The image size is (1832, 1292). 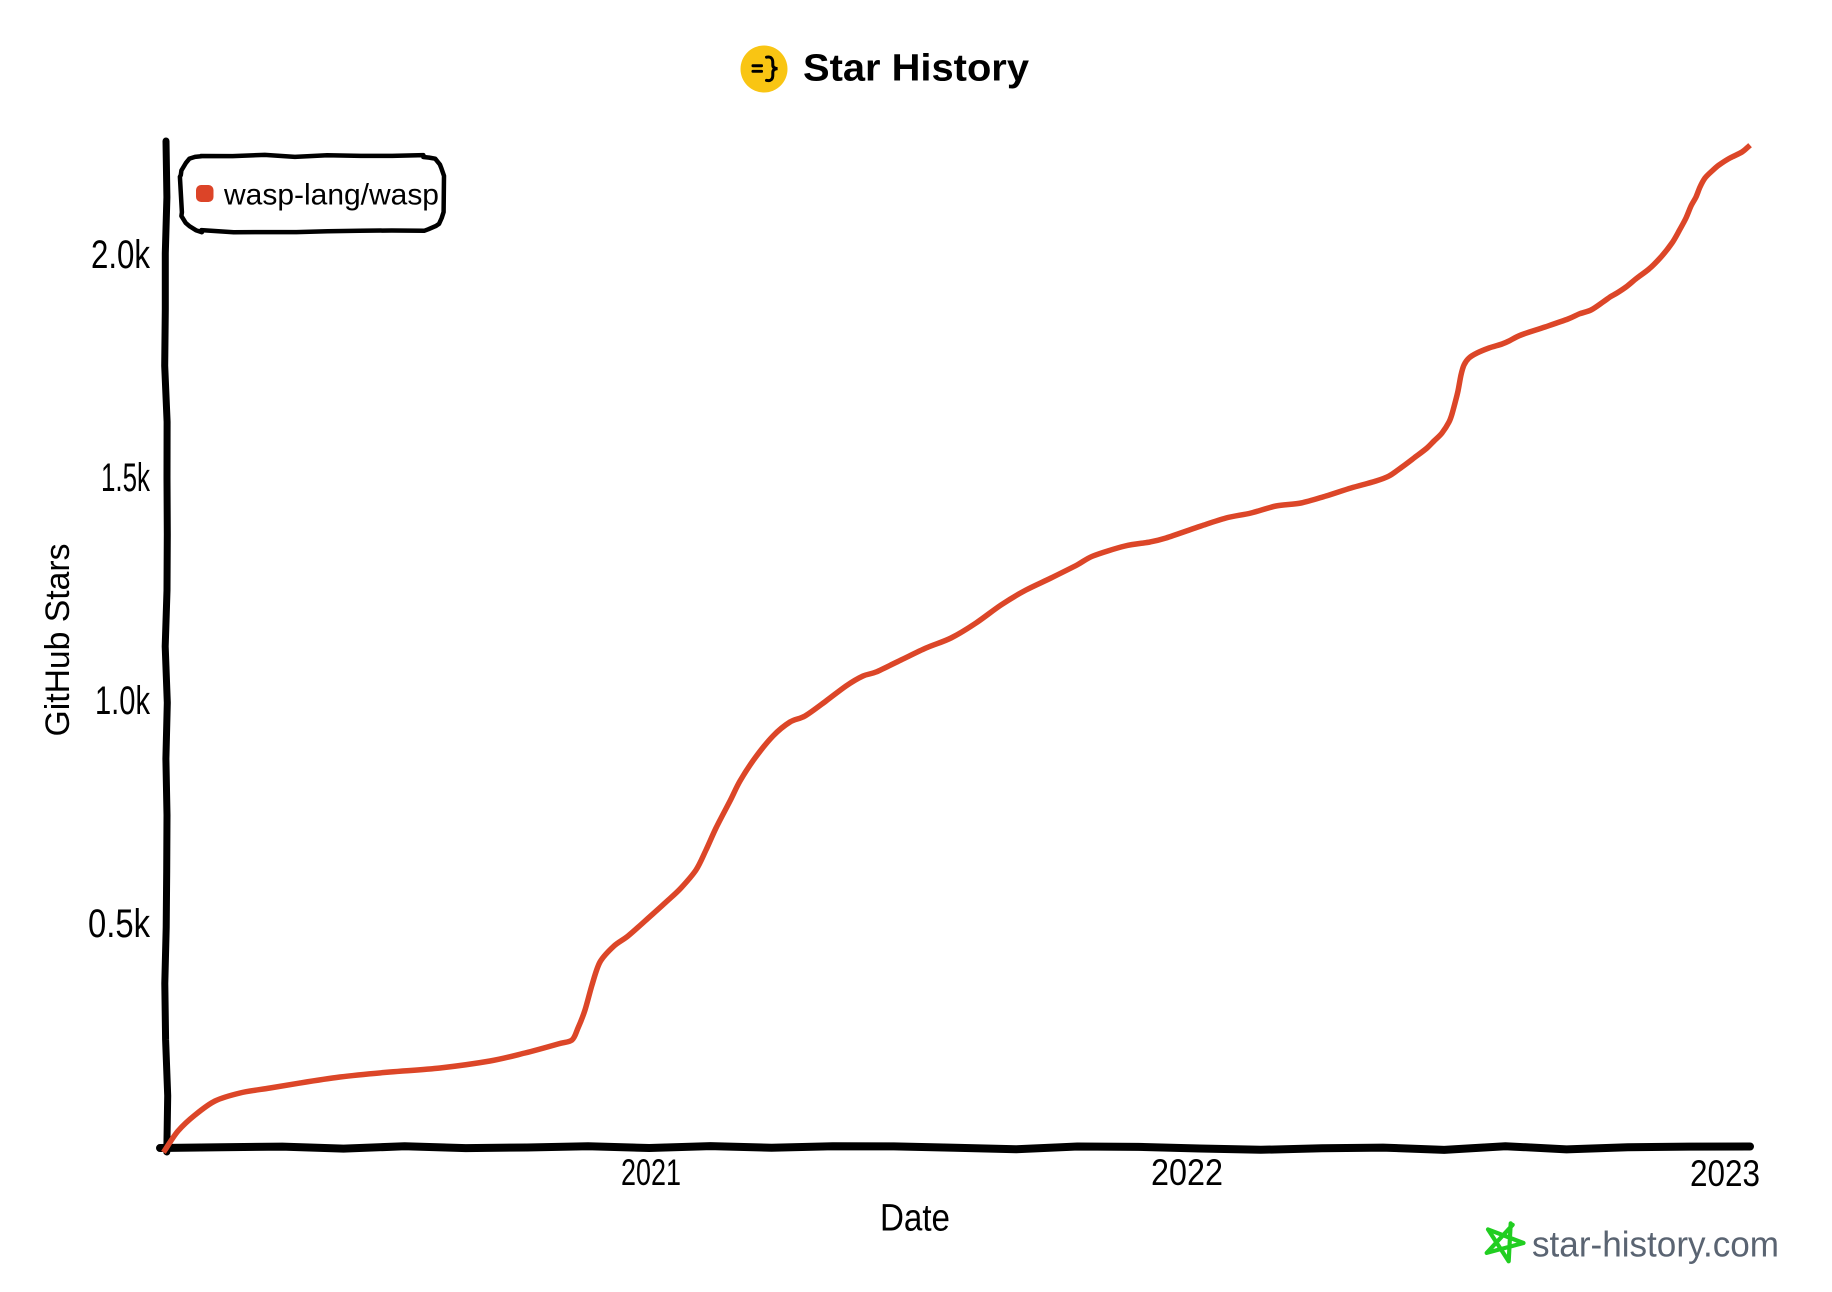 I want to click on svg-text: star-history.com, so click(x=1655, y=1244).